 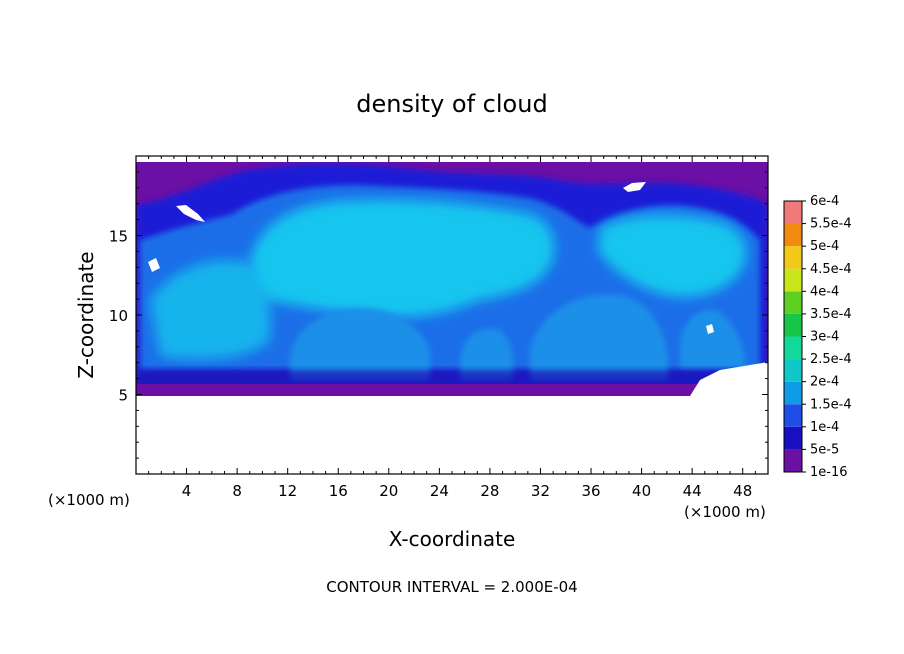 What do you see at coordinates (452, 390) in the screenshot?
I see `cloud-base-fringe` at bounding box center [452, 390].